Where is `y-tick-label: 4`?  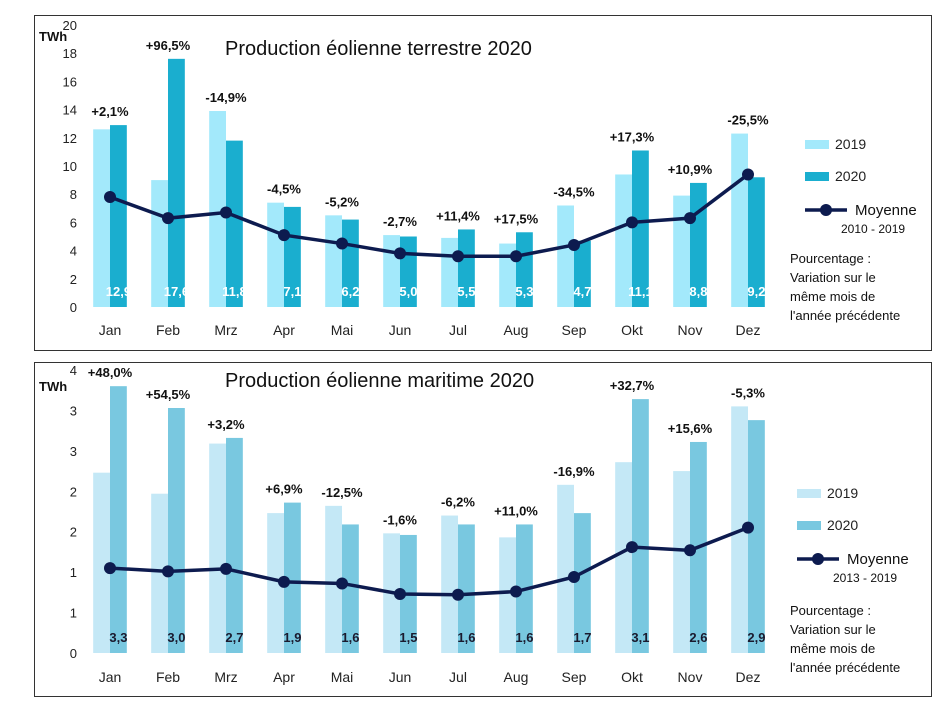
y-tick-label: 4 is located at coordinates (73, 251).